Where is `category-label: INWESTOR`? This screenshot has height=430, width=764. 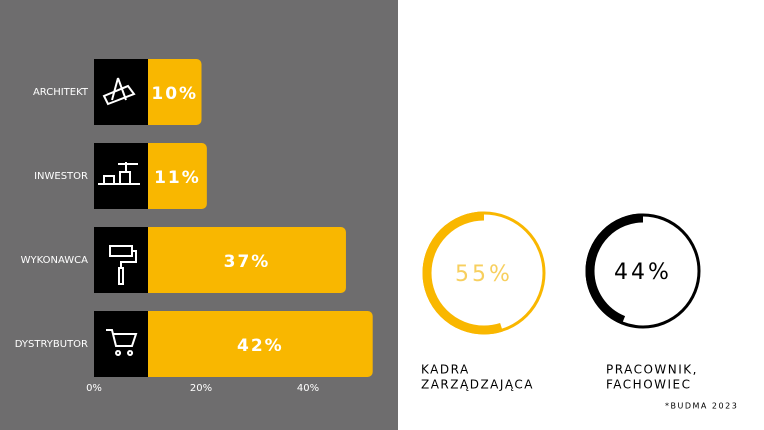 category-label: INWESTOR is located at coordinates (61, 176).